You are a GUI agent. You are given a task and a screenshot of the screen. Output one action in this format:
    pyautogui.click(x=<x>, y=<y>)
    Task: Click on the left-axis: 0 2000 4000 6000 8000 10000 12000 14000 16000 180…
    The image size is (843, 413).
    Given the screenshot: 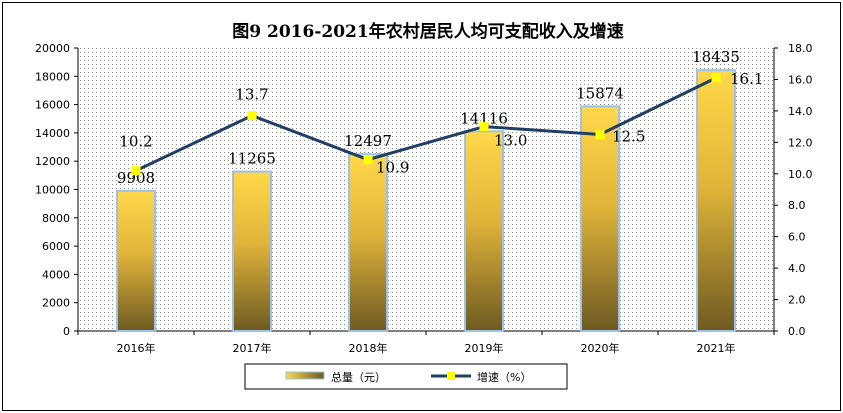 What is the action you would take?
    pyautogui.click(x=57, y=190)
    